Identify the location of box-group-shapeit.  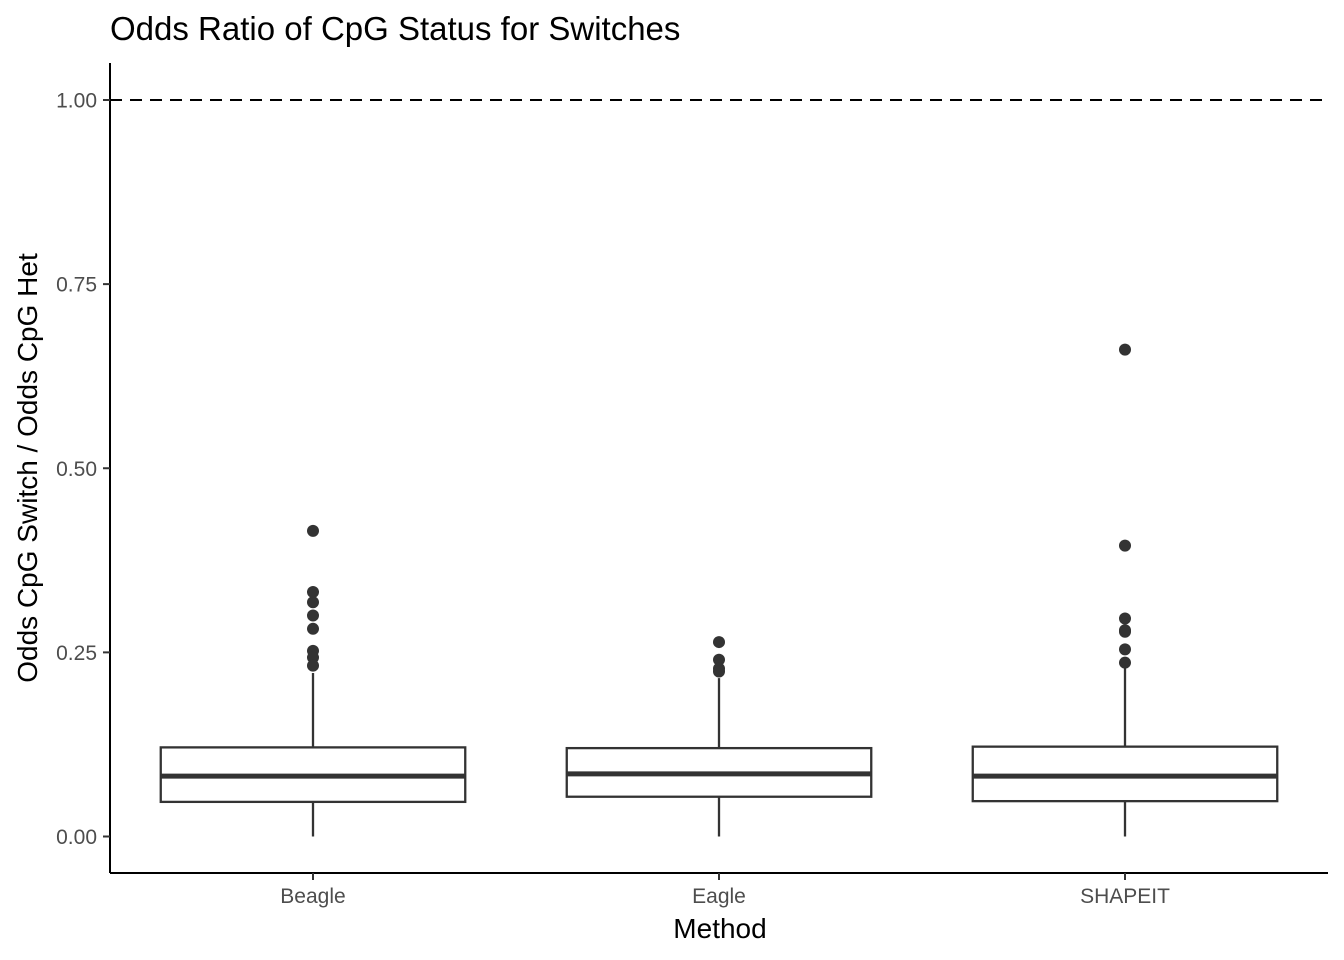
(1125, 590).